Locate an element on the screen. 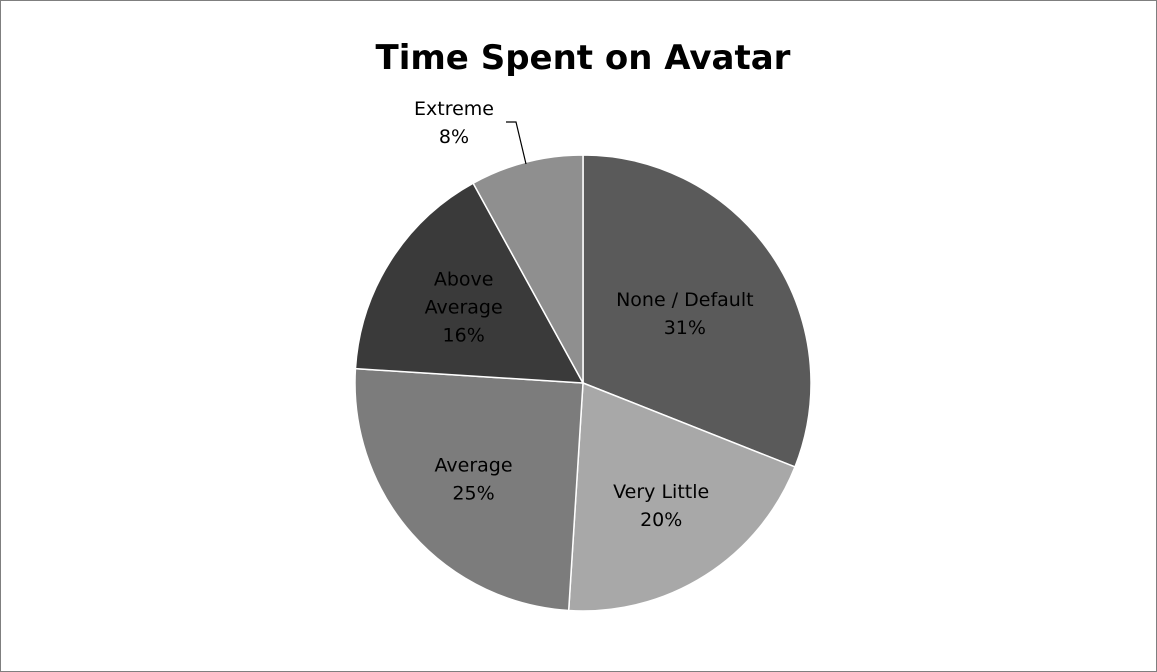 This screenshot has height=672, width=1157. pie-slice-very-little is located at coordinates (681, 496).